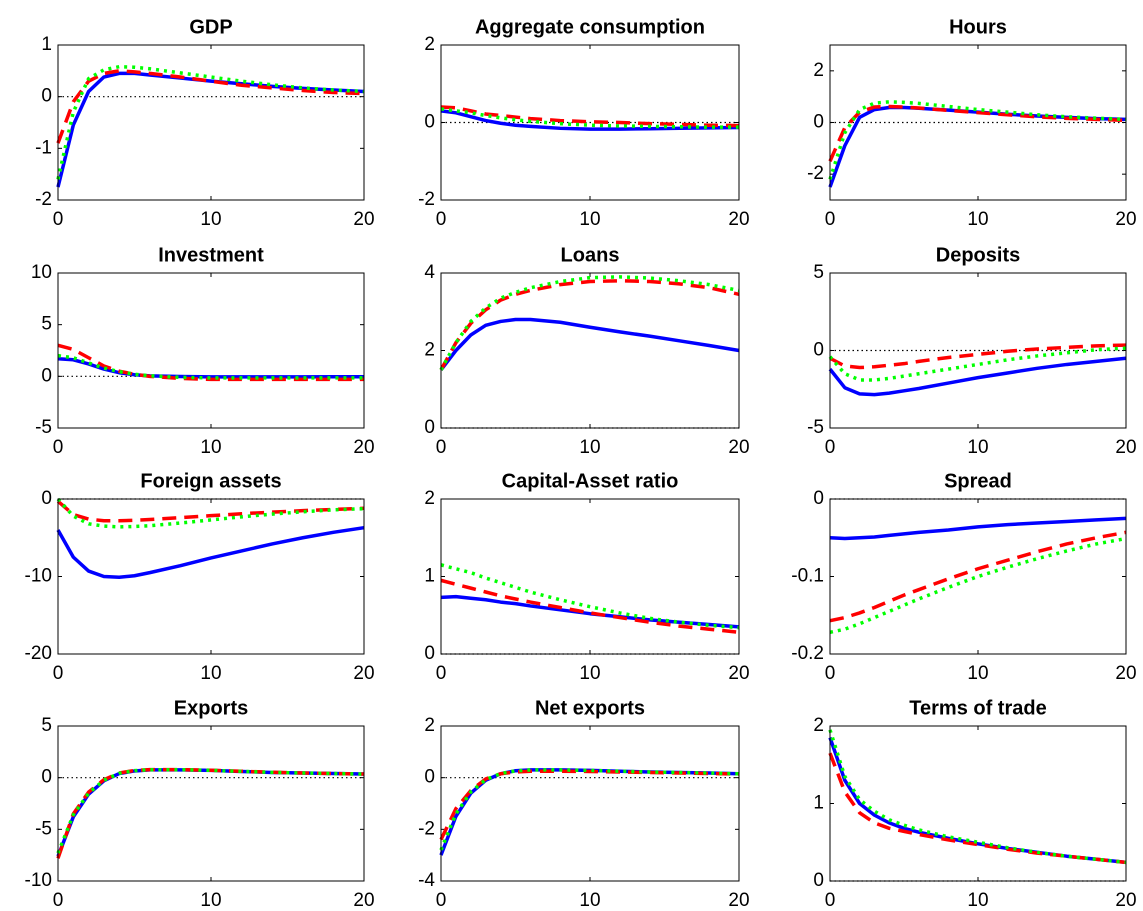  I want to click on subplot-title: Hours, so click(978, 27).